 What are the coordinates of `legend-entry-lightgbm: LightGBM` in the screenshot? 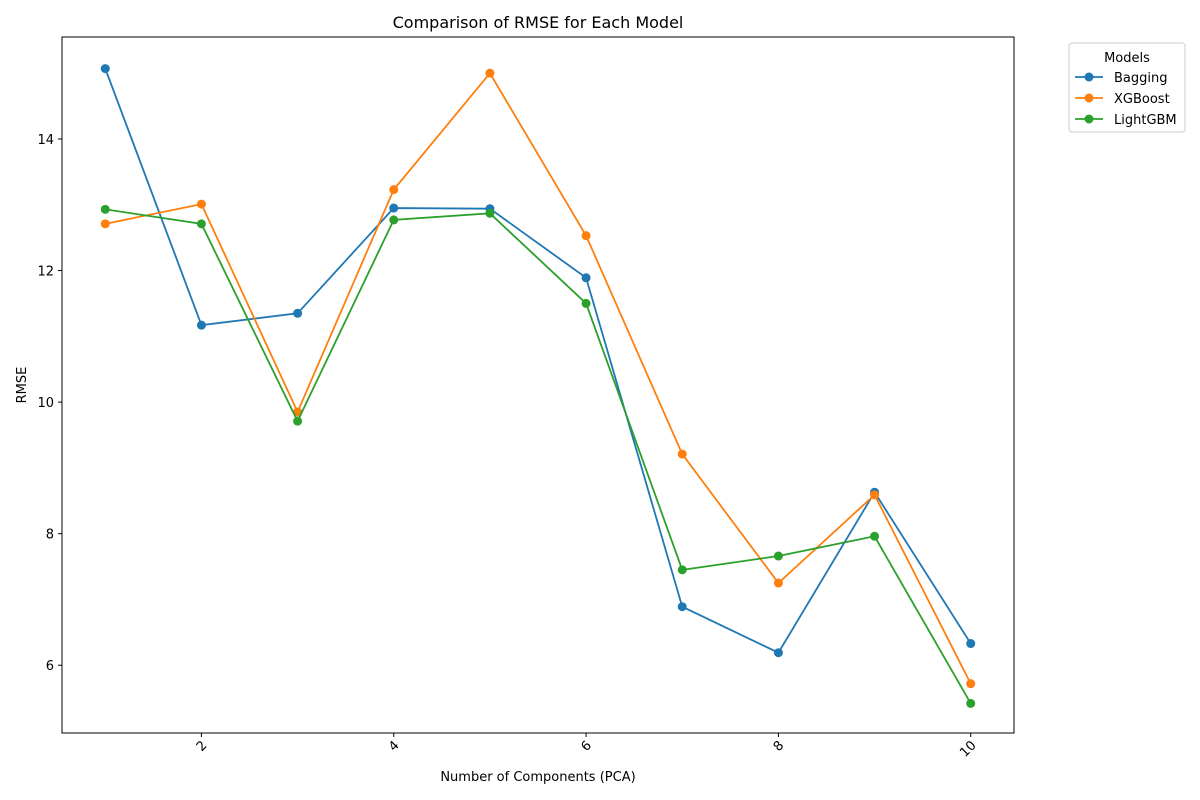 It's located at (1126, 120).